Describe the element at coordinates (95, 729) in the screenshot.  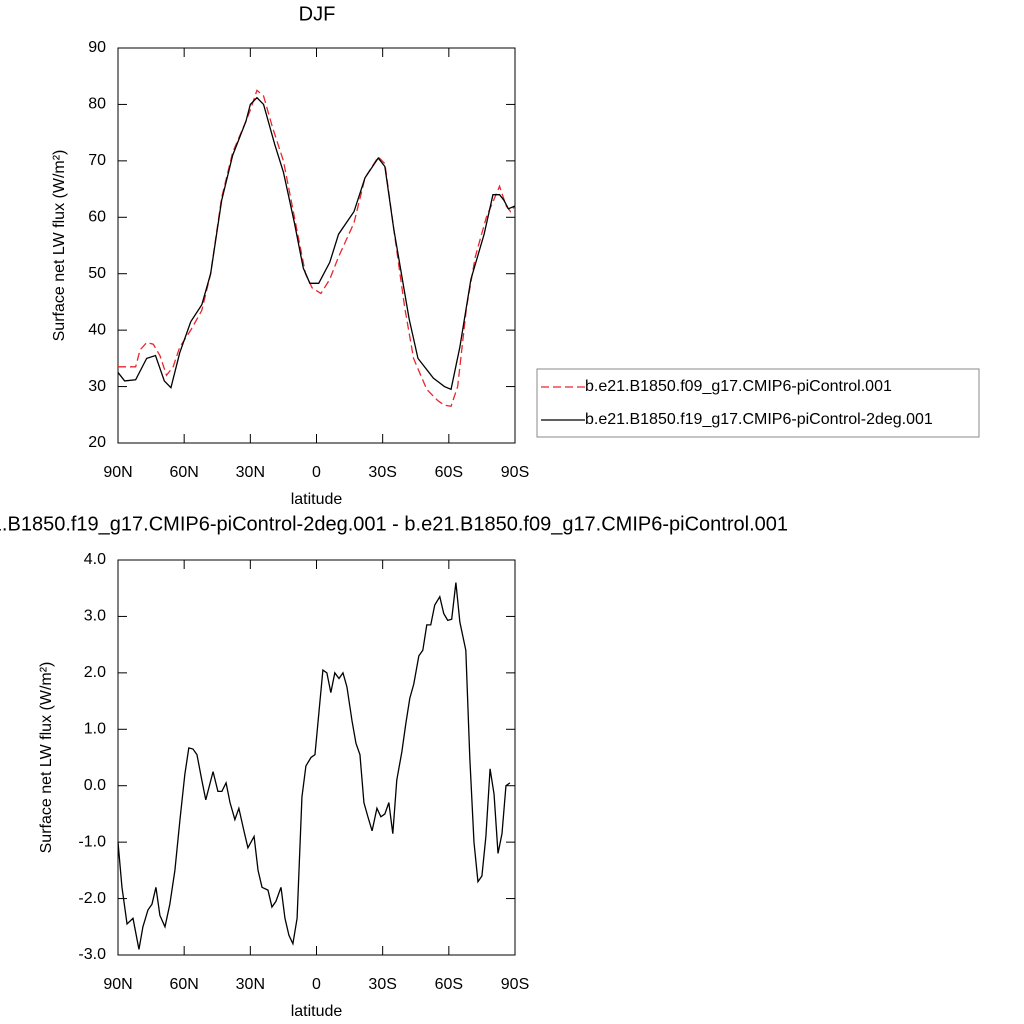
I see `y-tick-label: 1.0` at that location.